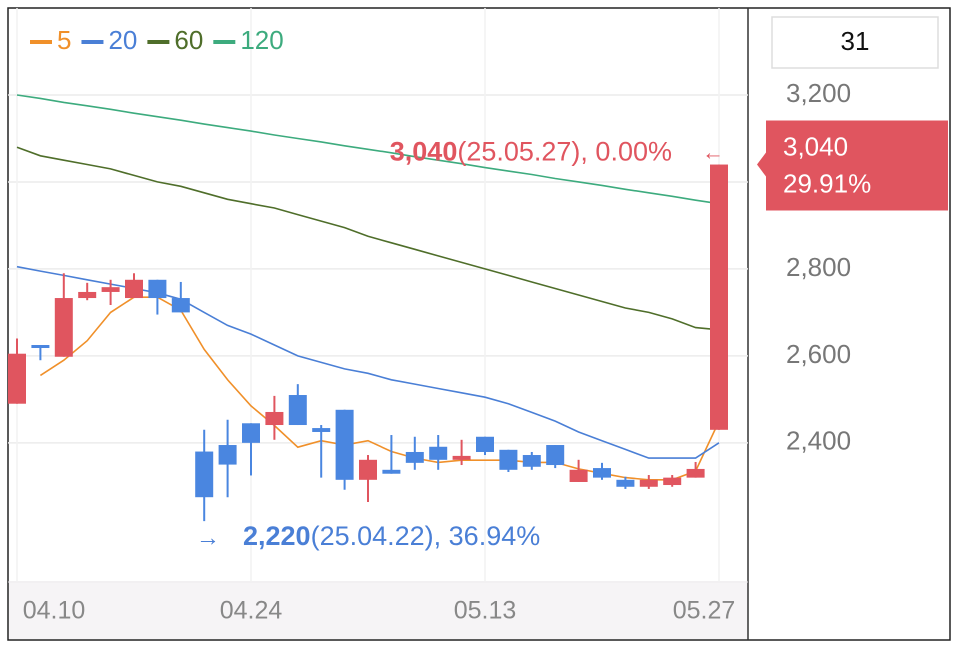 Image resolution: width=960 pixels, height=650 pixels. Describe the element at coordinates (818, 441) in the screenshot. I see `y-tick-label: 2,400` at that location.